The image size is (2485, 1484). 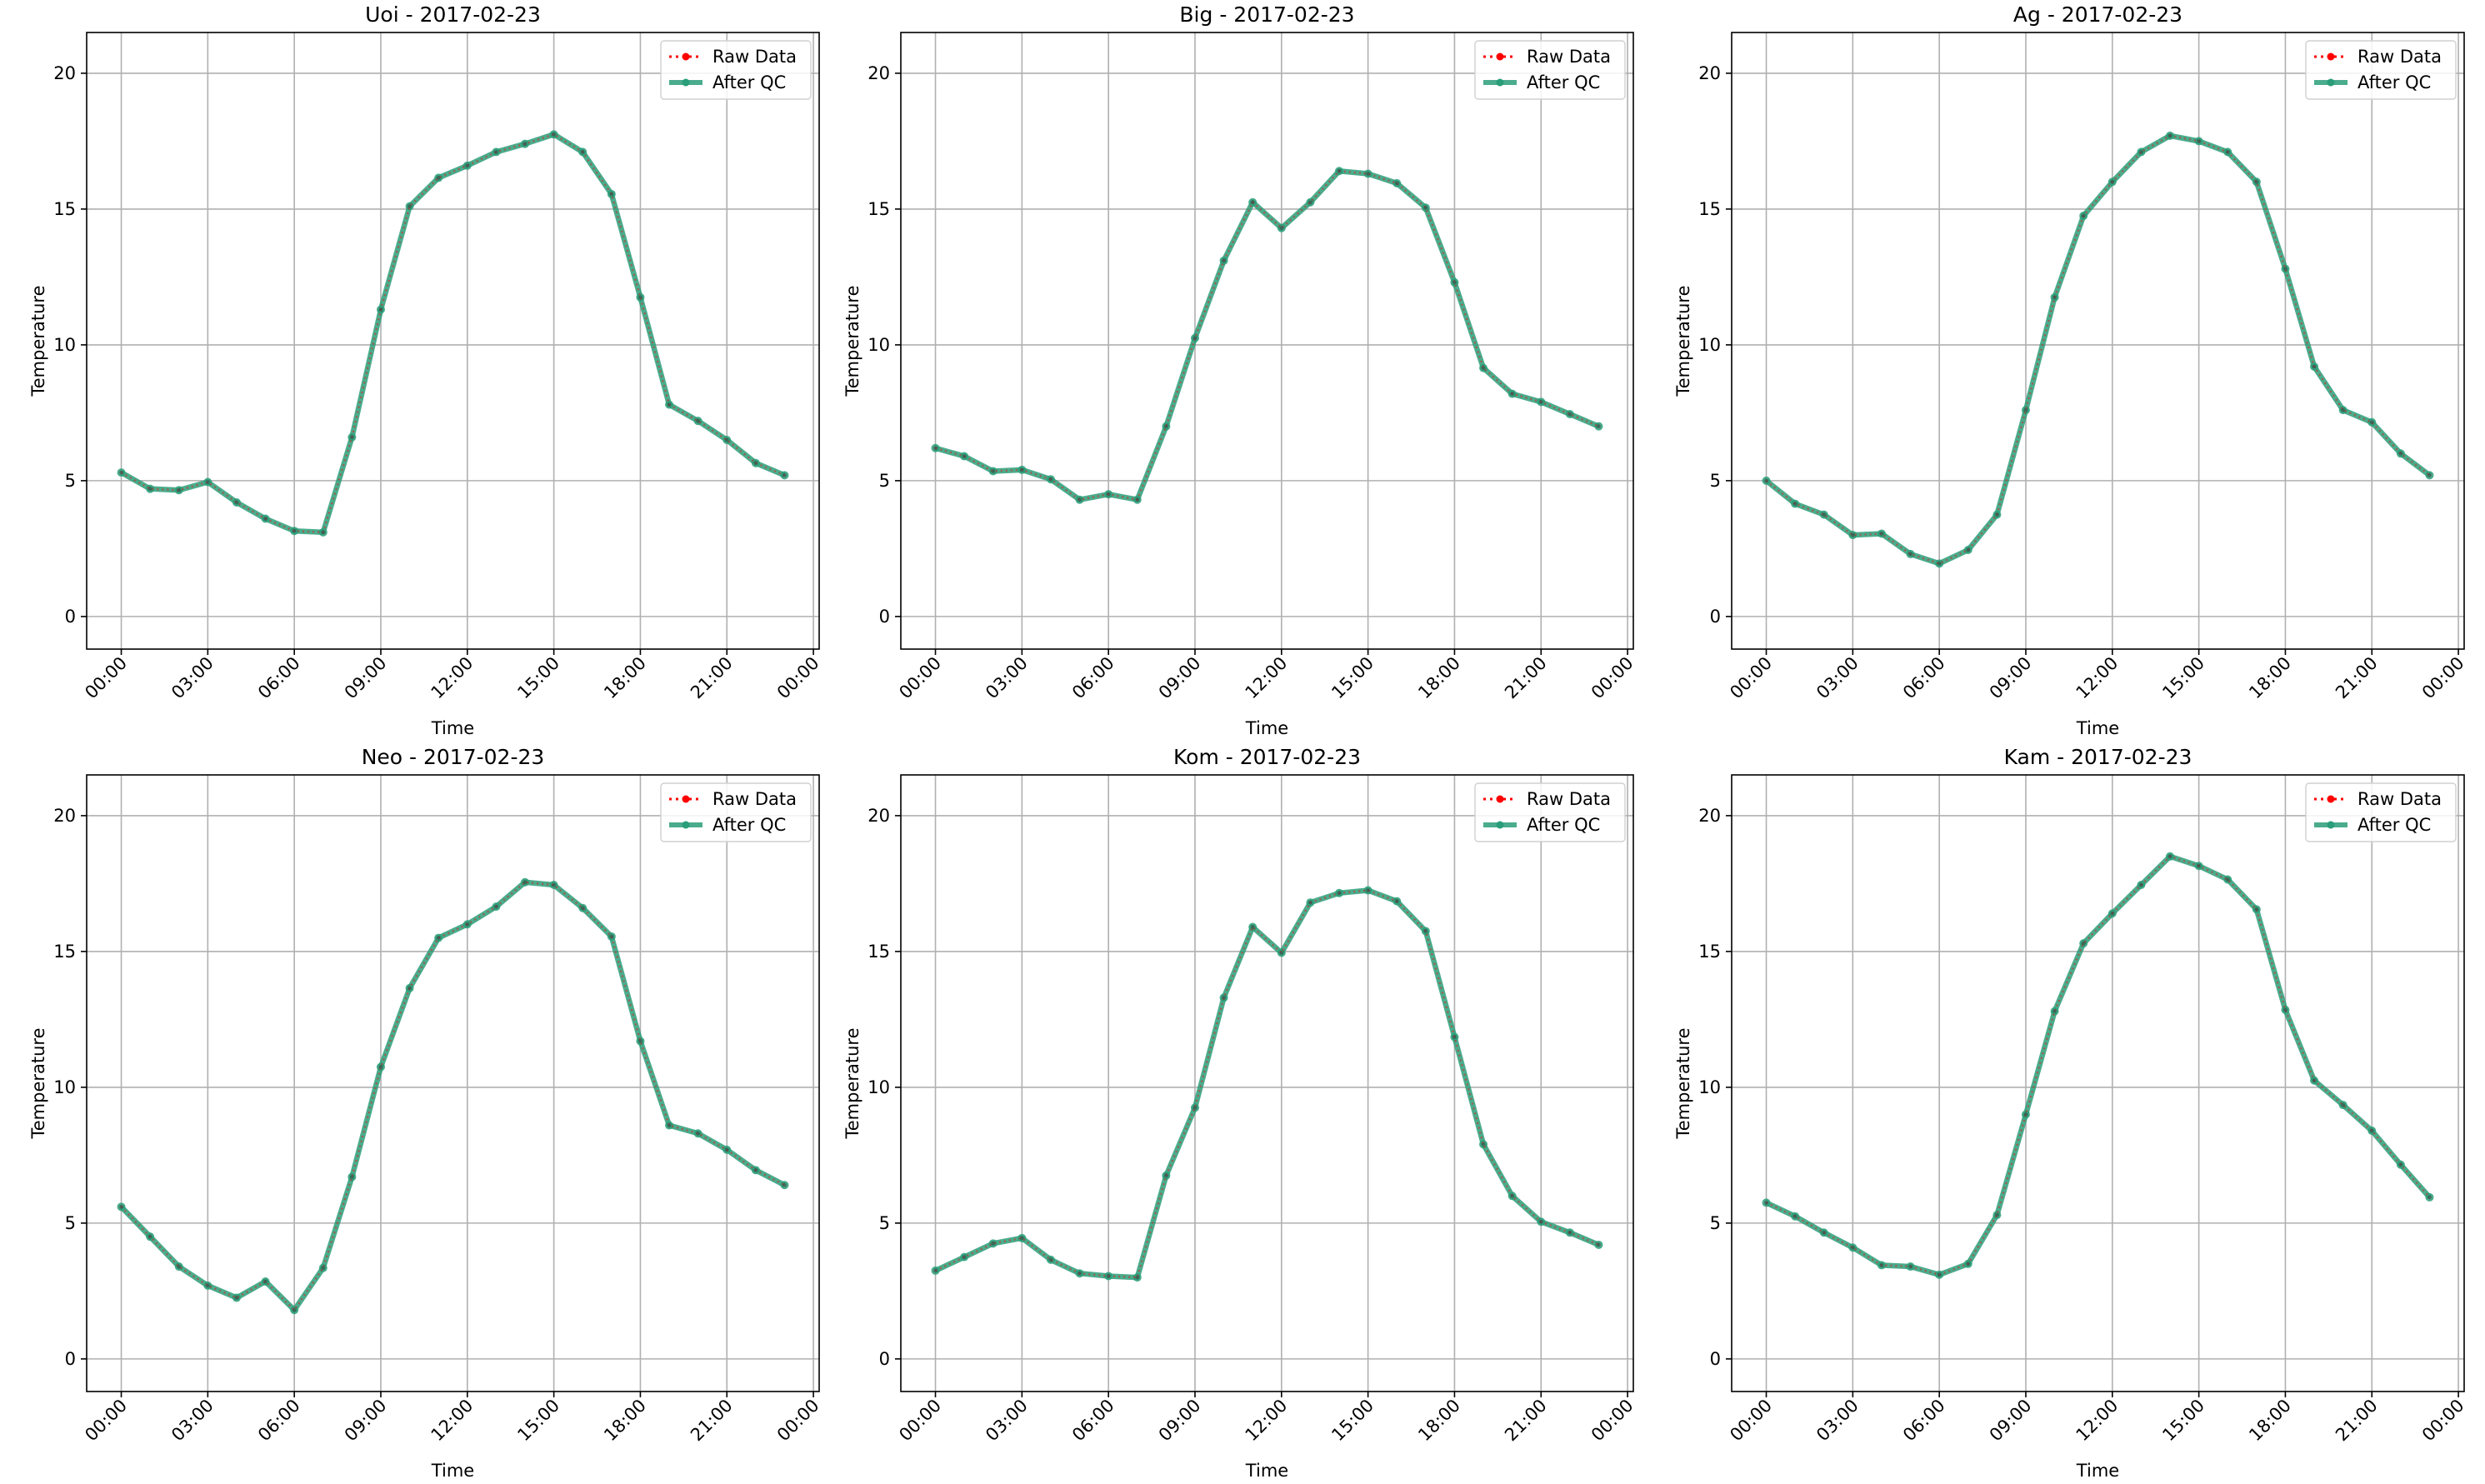 I want to click on legend-label-qc: After QC, so click(x=749, y=82).